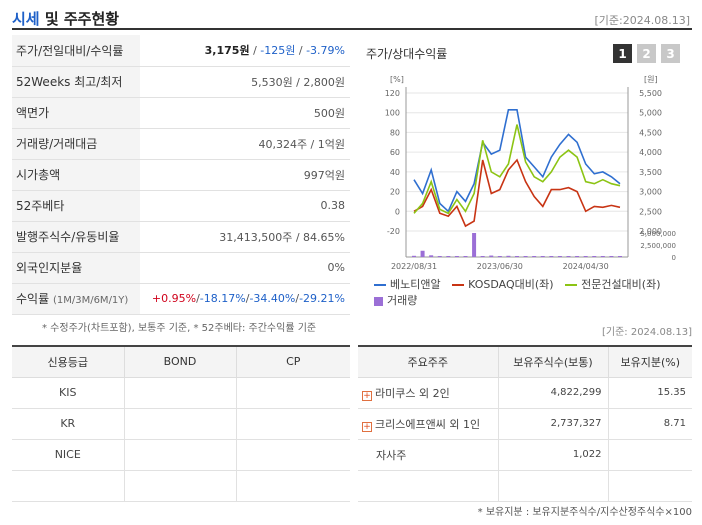 The width and height of the screenshot is (702, 525). Describe the element at coordinates (68, 424) in the screenshot. I see `credit-agency: KR` at that location.